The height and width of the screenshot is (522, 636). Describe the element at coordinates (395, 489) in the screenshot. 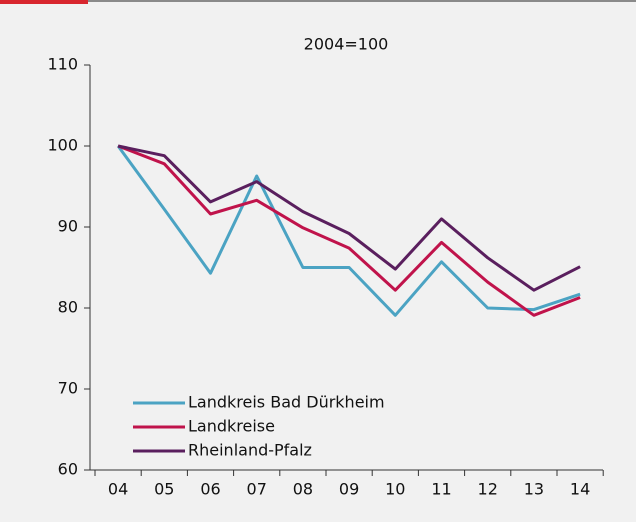

I see `x-tick-label: 10` at that location.